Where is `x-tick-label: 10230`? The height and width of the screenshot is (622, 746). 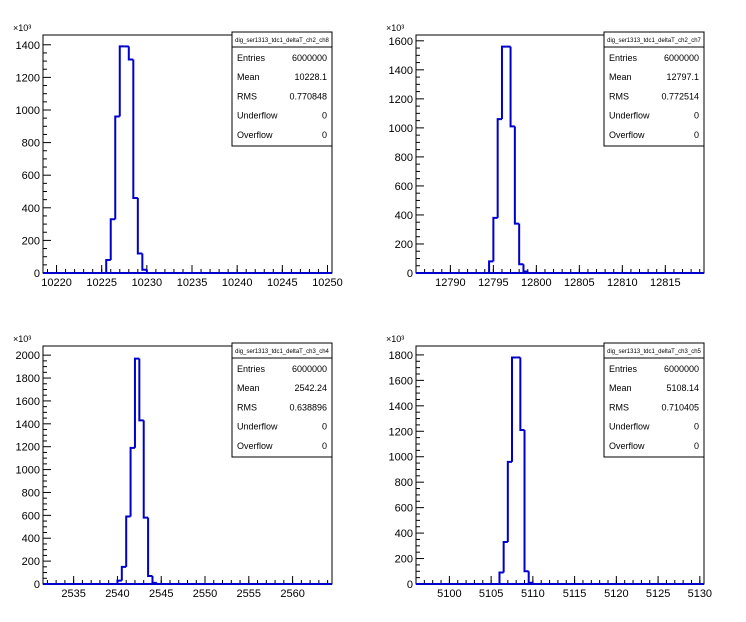 x-tick-label: 10230 is located at coordinates (147, 283).